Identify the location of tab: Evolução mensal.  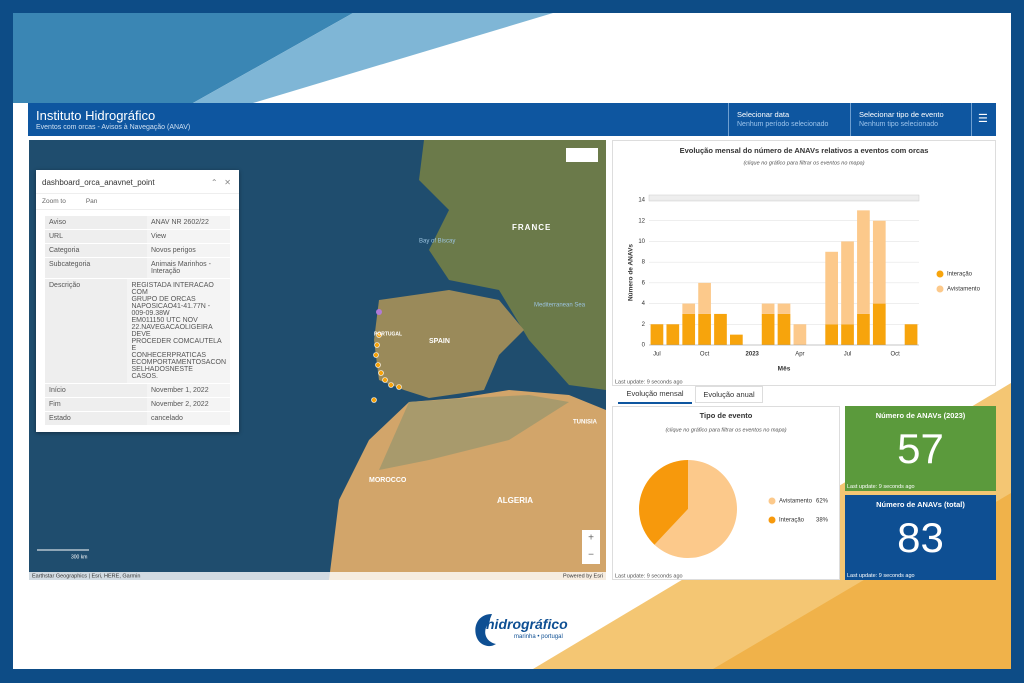
(655, 395).